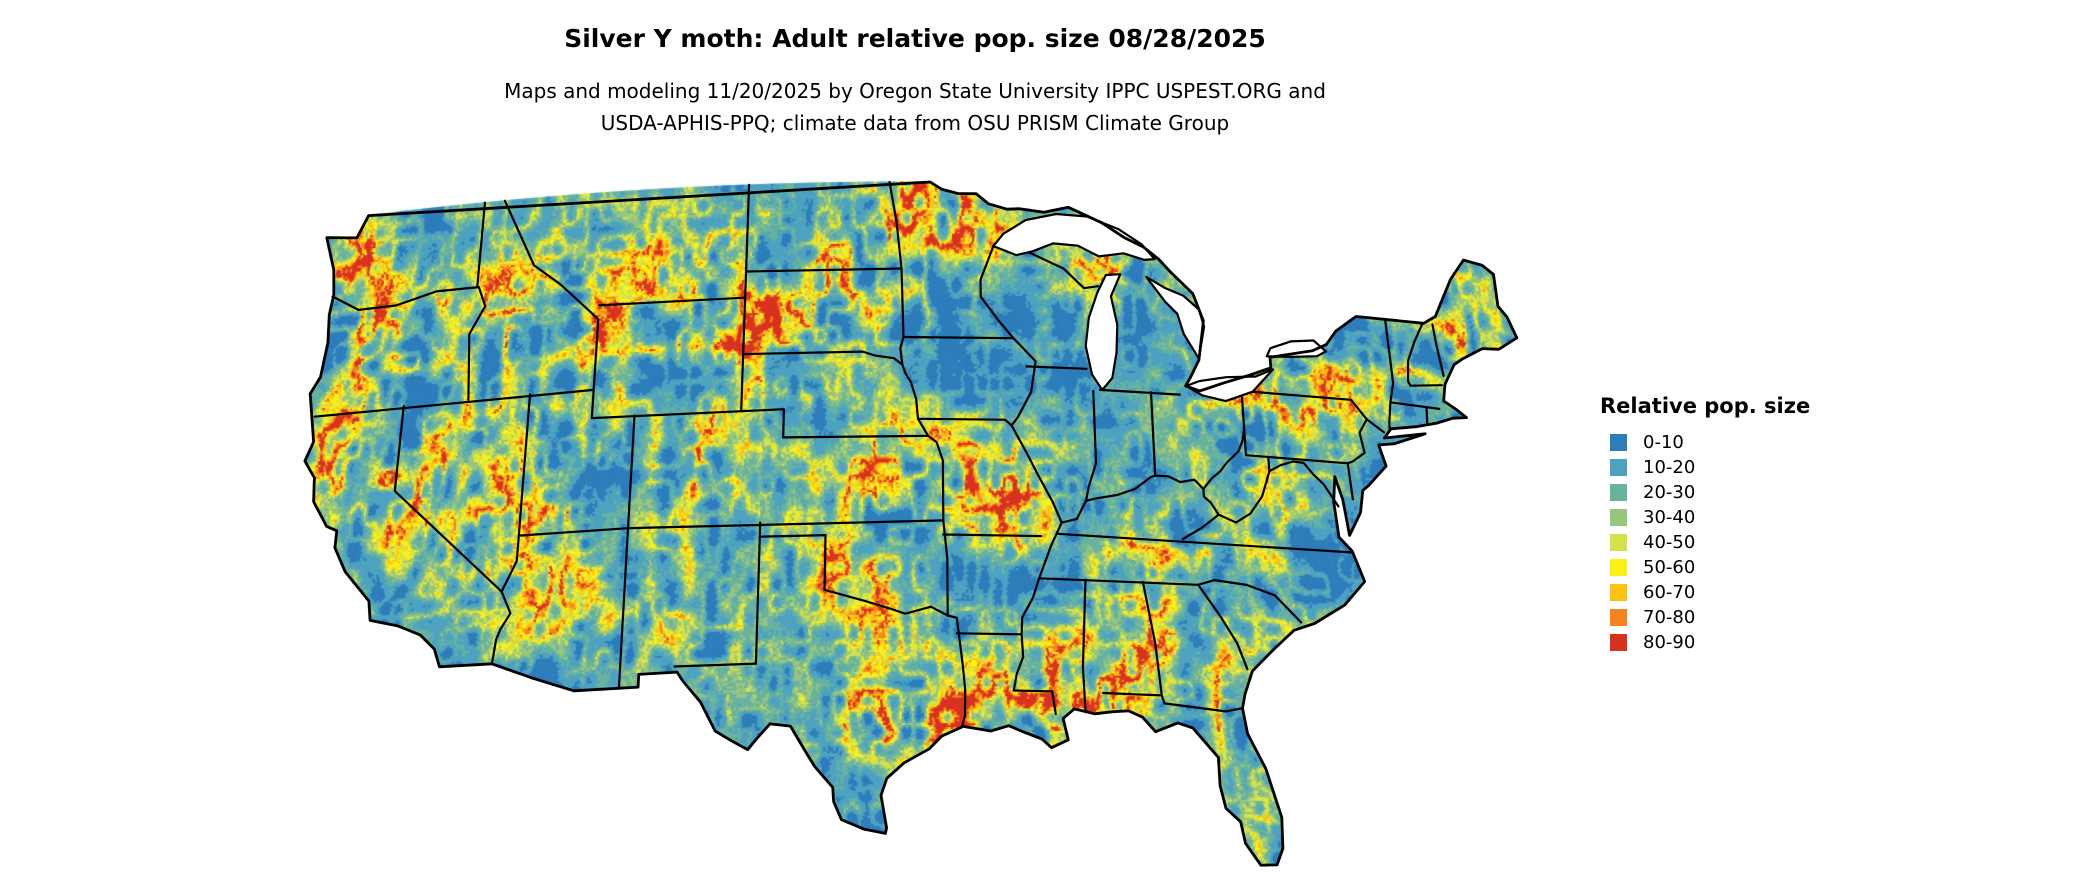  I want to click on legend-label: 20-30, so click(1669, 492).